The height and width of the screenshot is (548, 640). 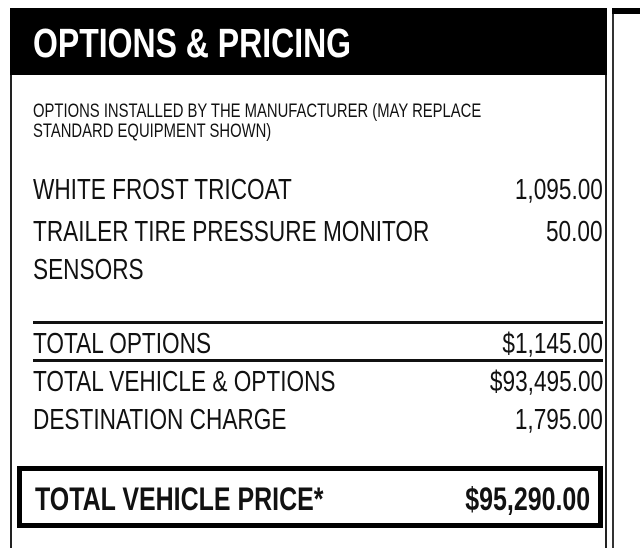 I want to click on grand-total-box, so click(x=310, y=497).